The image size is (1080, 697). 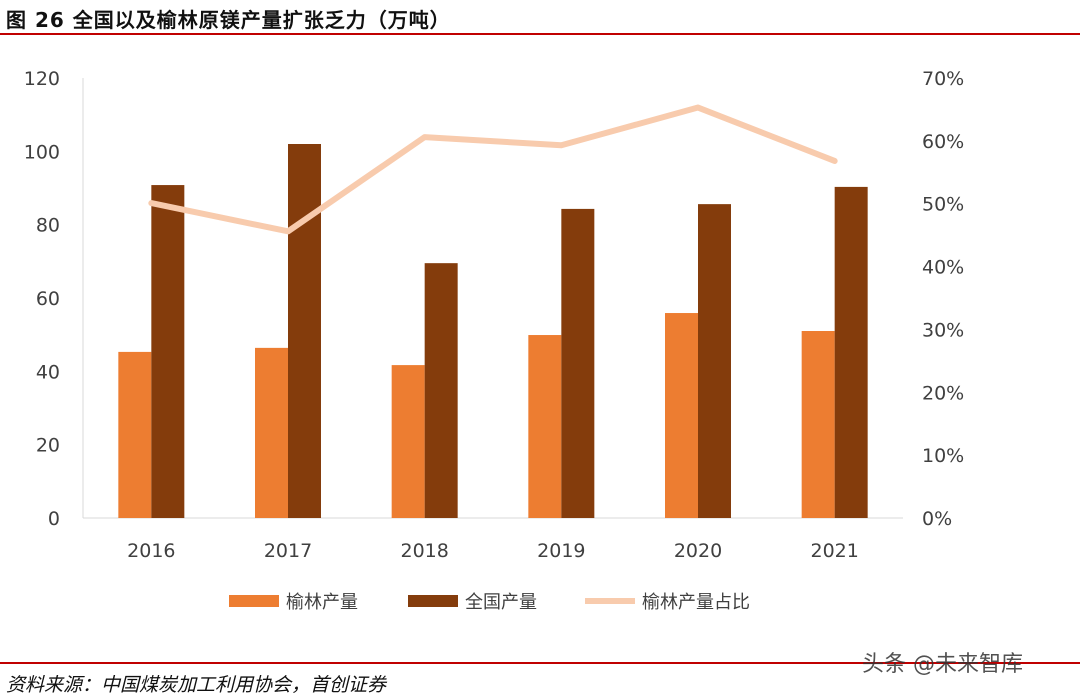 What do you see at coordinates (167, 351) in the screenshot?
I see `bar-national-2016` at bounding box center [167, 351].